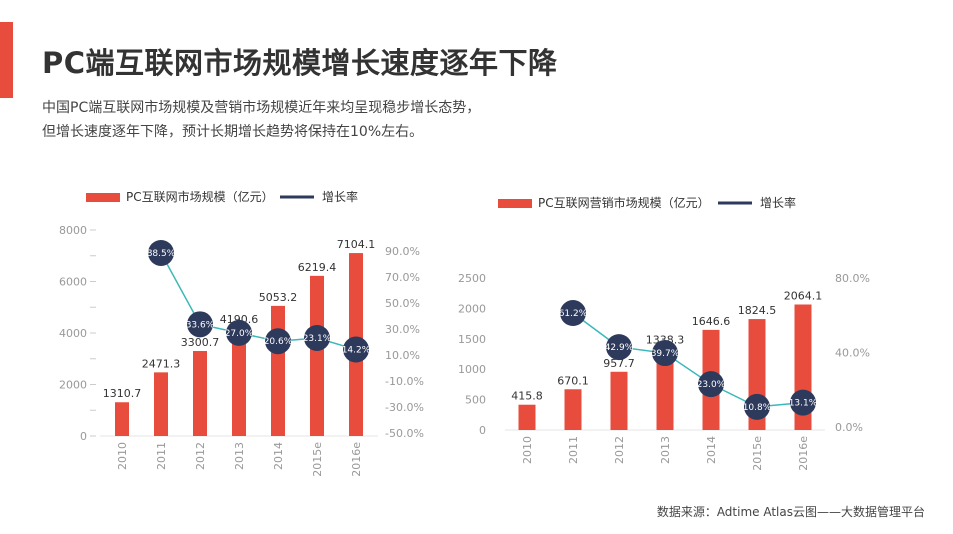 The height and width of the screenshot is (534, 953). I want to click on chart1-ytick-label: 2000, so click(73, 385).